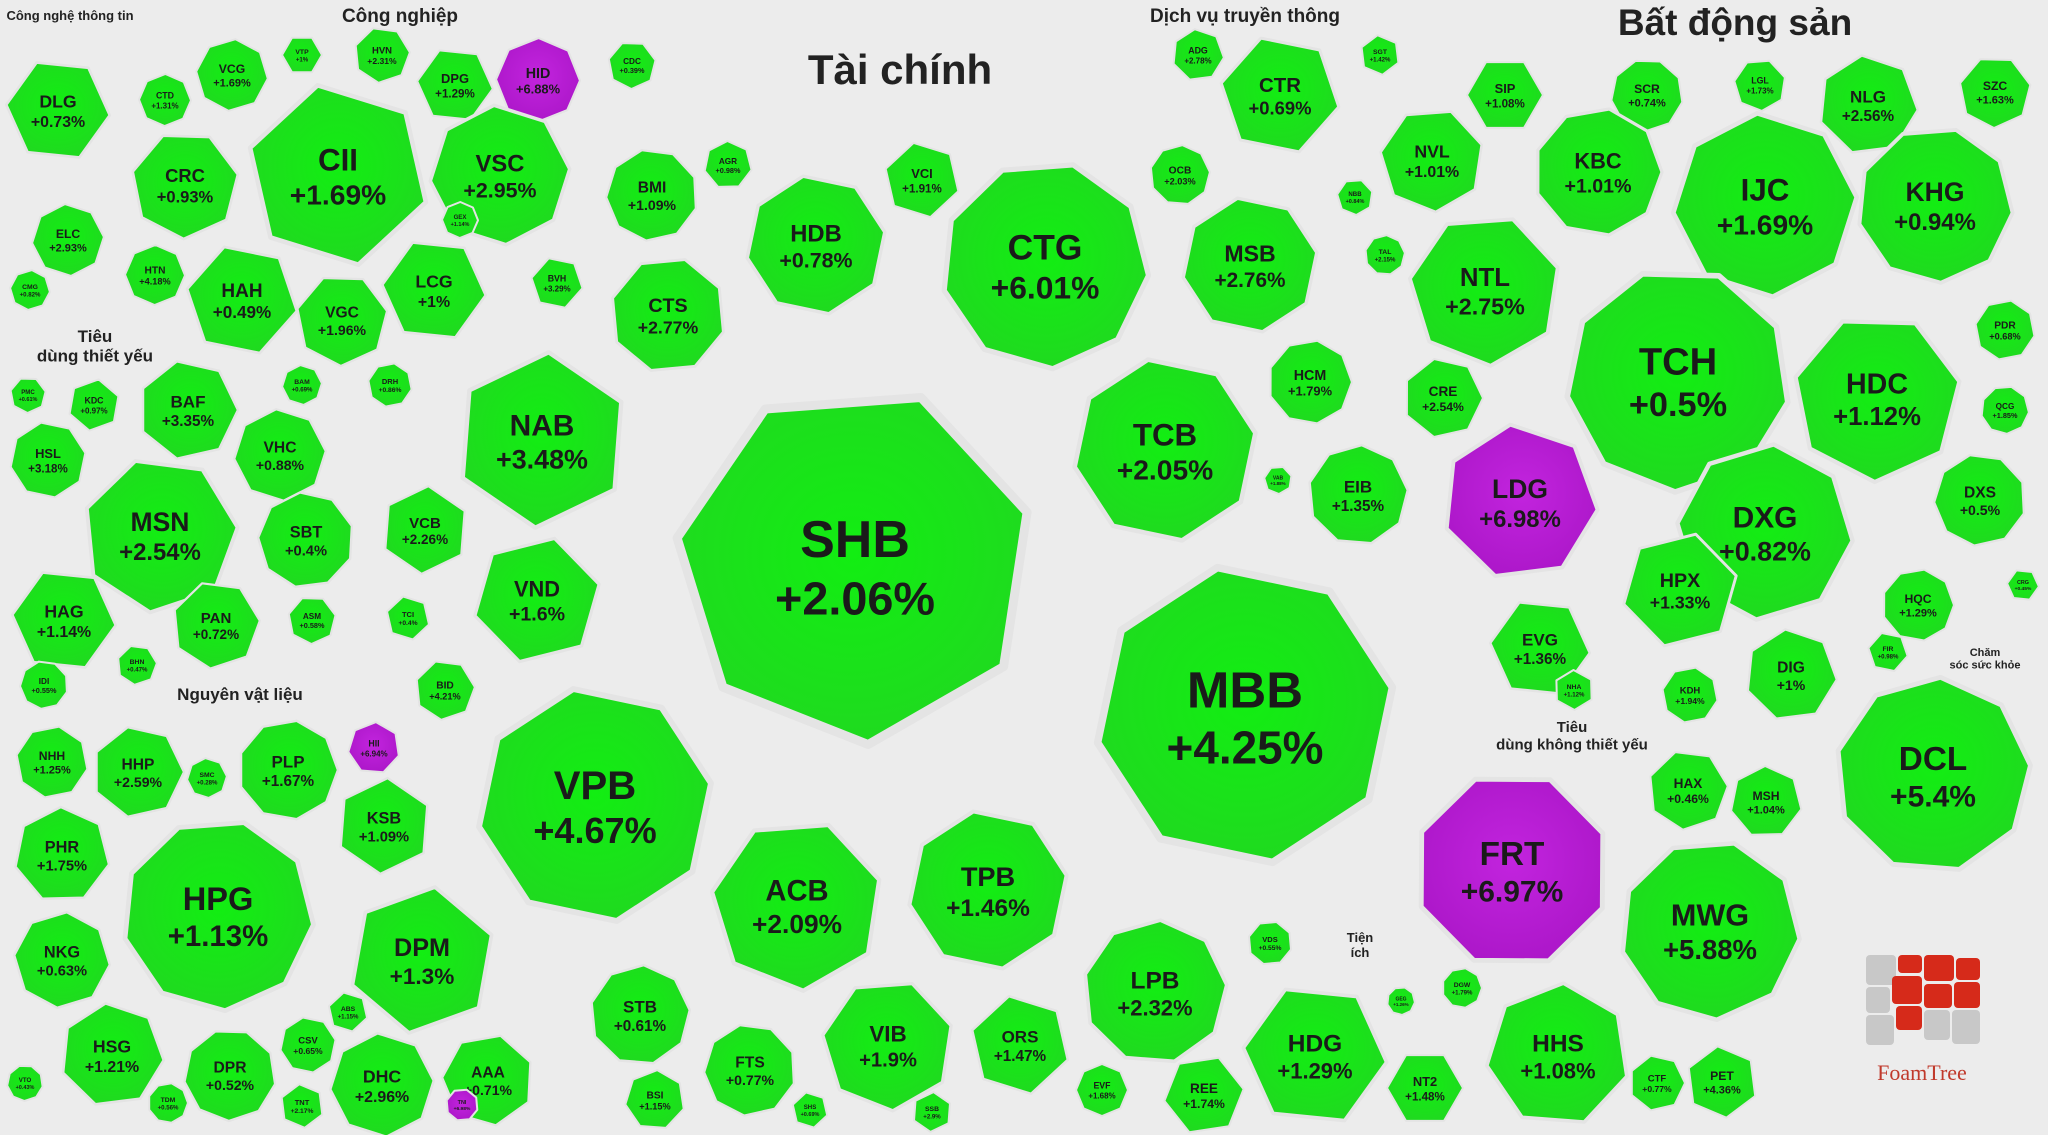  What do you see at coordinates (348, 1012) in the screenshot?
I see `ticker-cell-abs` at bounding box center [348, 1012].